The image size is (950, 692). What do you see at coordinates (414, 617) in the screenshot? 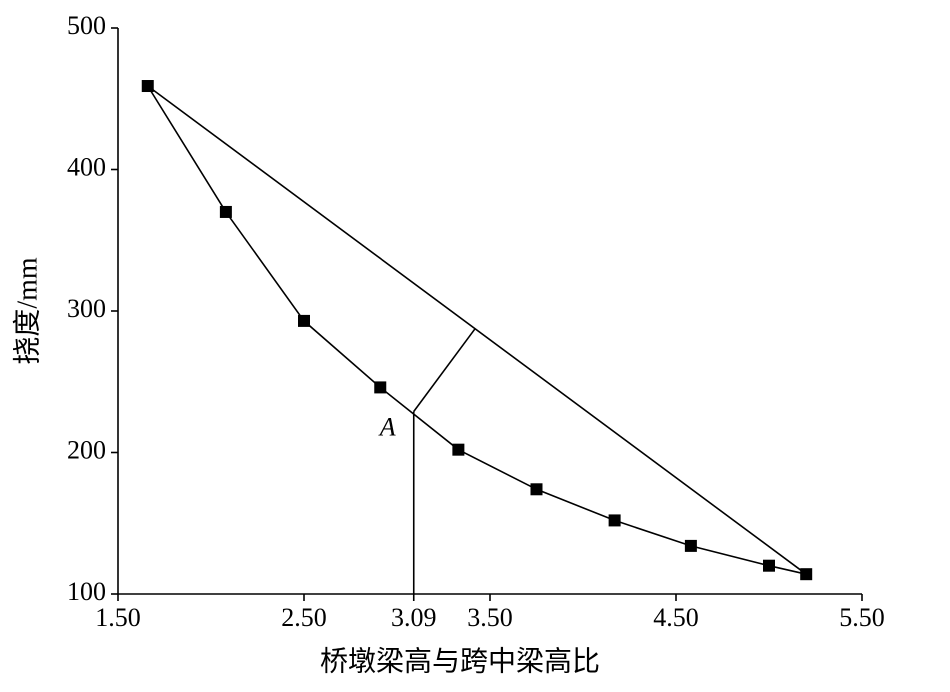
I see `x-tick-label: 3.09` at bounding box center [414, 617].